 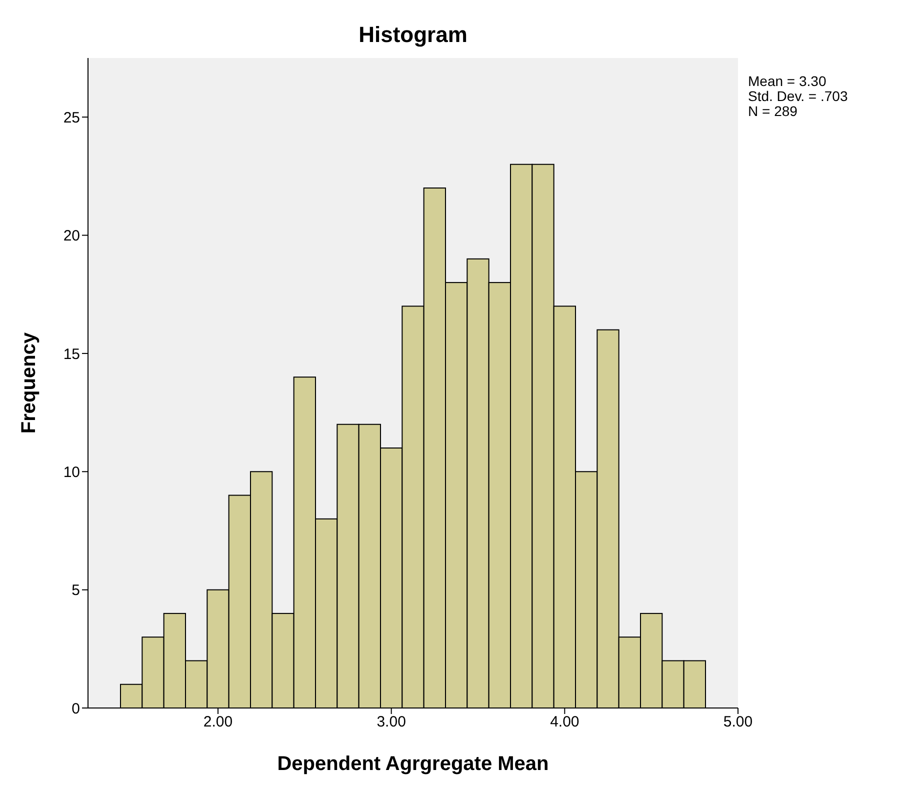 What do you see at coordinates (788, 81) in the screenshot?
I see `text: Mean = 3.30` at bounding box center [788, 81].